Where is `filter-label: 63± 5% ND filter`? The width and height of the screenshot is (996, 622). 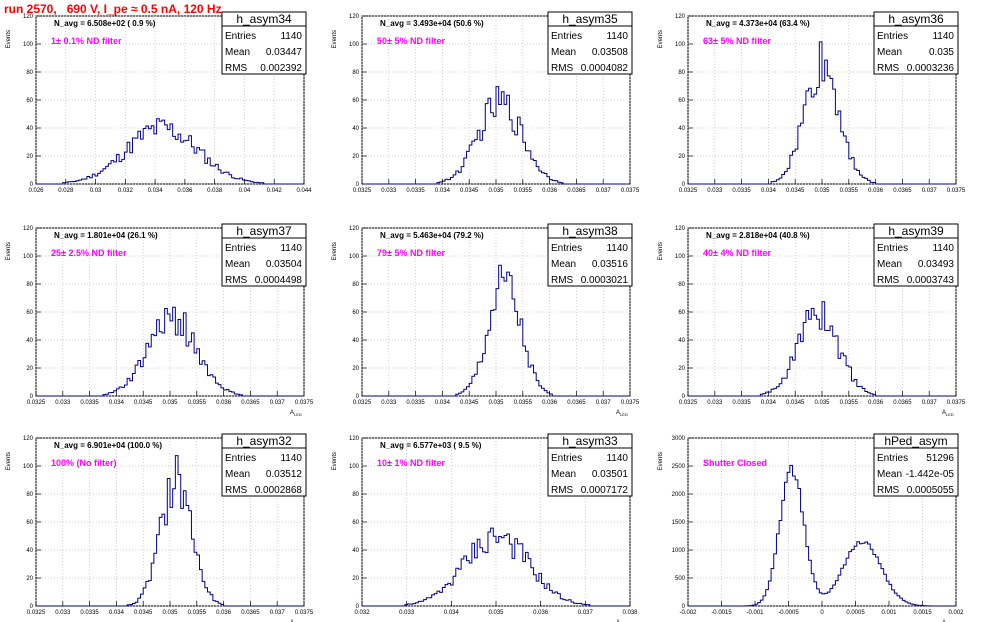 filter-label: 63± 5% ND filter is located at coordinates (737, 41).